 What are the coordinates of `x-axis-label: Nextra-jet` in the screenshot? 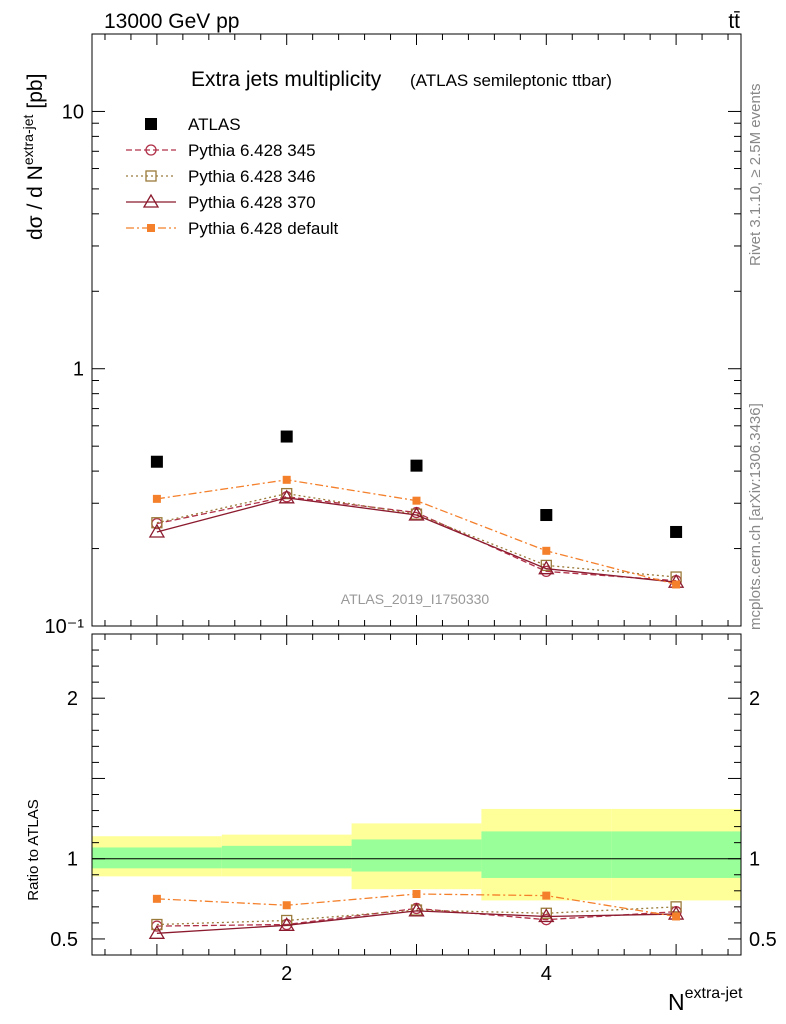 It's located at (705, 1000).